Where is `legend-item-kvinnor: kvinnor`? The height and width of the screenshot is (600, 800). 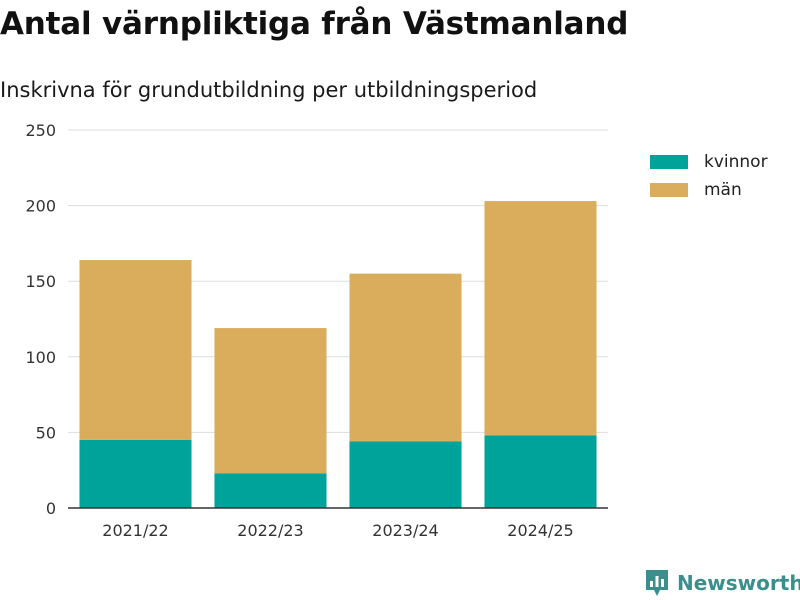 legend-item-kvinnor: kvinnor is located at coordinates (709, 162).